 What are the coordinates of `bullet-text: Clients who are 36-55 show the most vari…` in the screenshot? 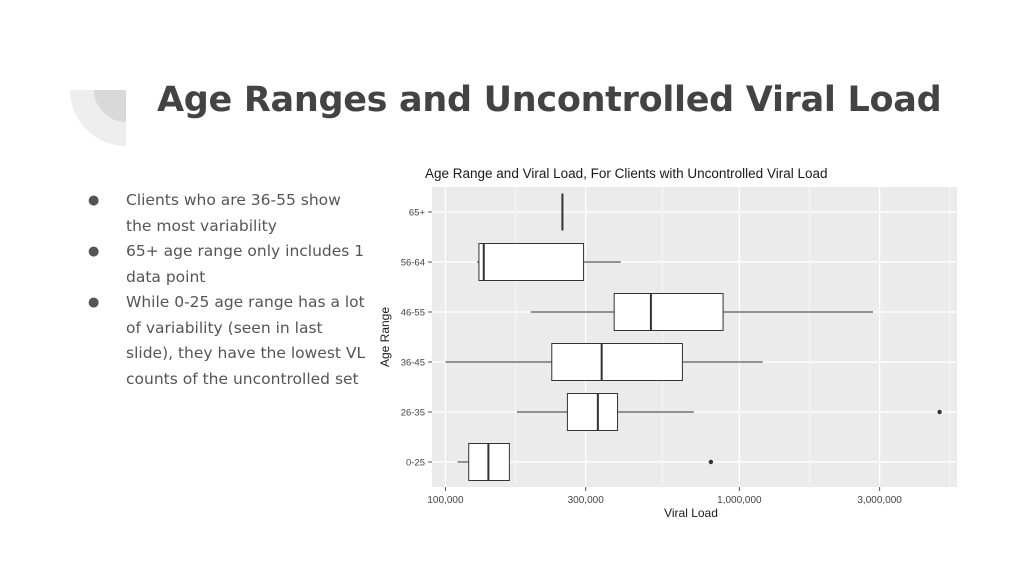 It's located at (233, 213).